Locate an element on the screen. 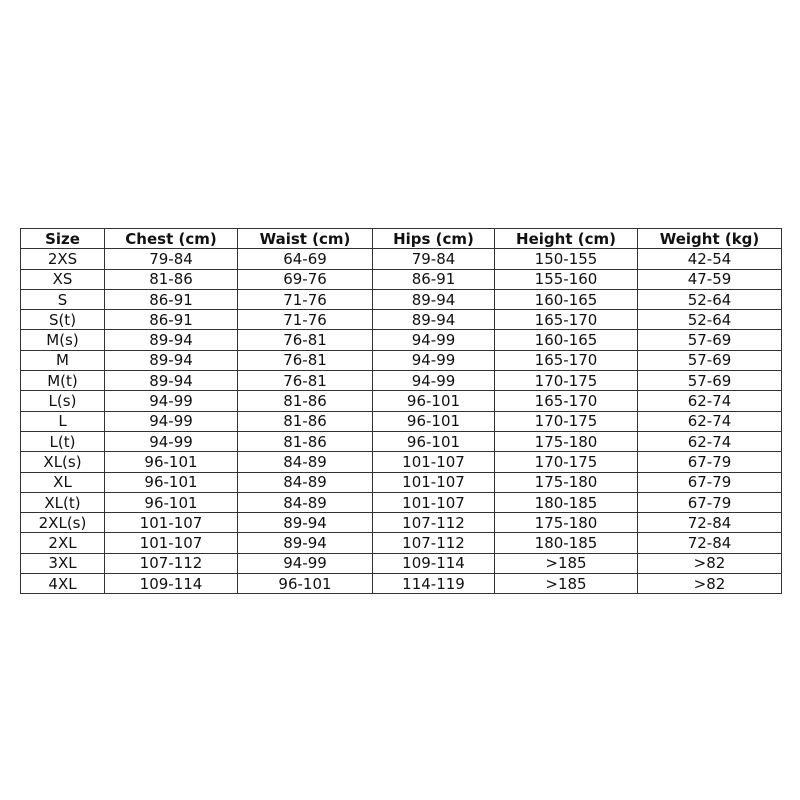 The height and width of the screenshot is (800, 800). table-row: 2XL 101-107 89-94 107-112 180-185 72-84 is located at coordinates (401, 543).